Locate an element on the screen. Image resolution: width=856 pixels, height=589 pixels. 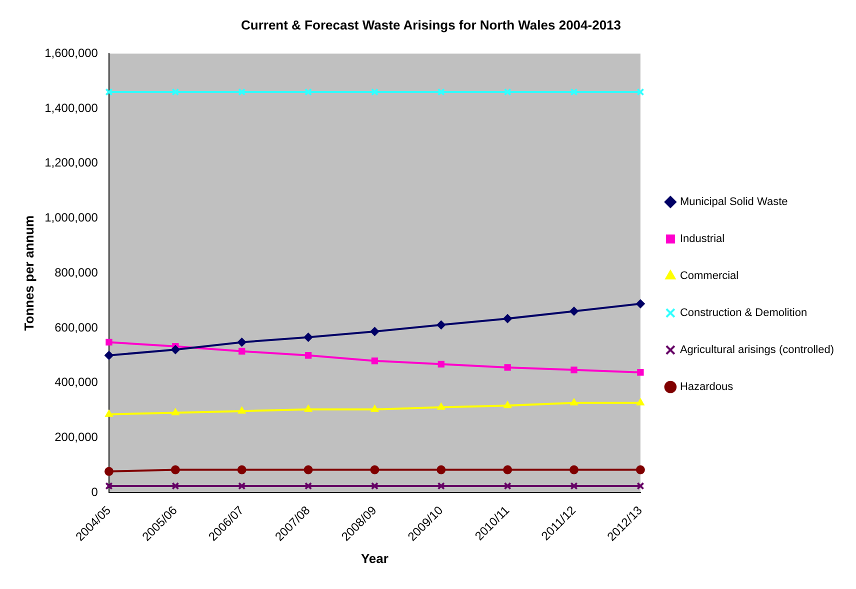
legend-label: Agricultural arisings (controlled) is located at coordinates (757, 350).